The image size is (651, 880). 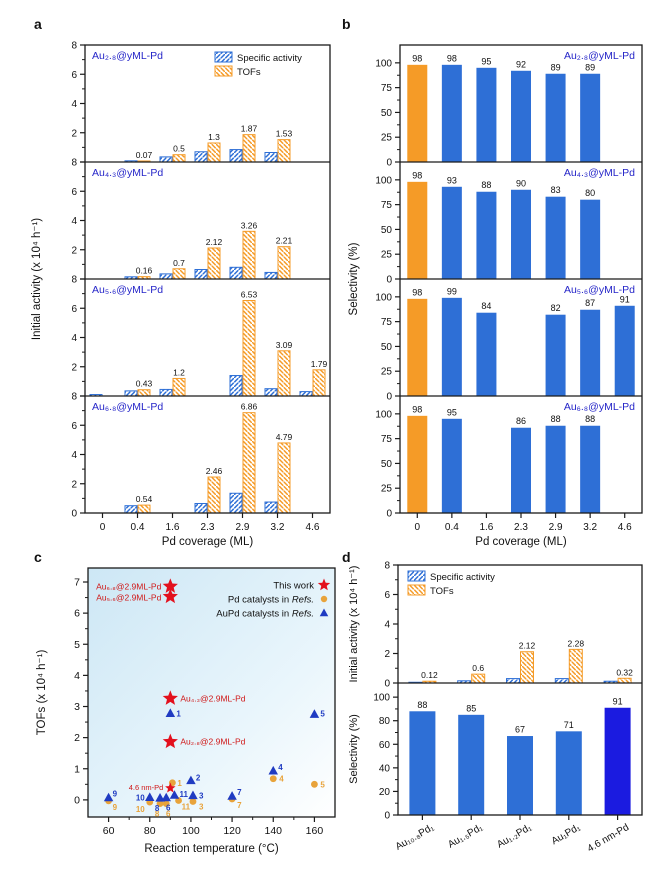 What do you see at coordinates (354, 749) in the screenshot?
I see `y-axis-title: Selectivity (%)` at bounding box center [354, 749].